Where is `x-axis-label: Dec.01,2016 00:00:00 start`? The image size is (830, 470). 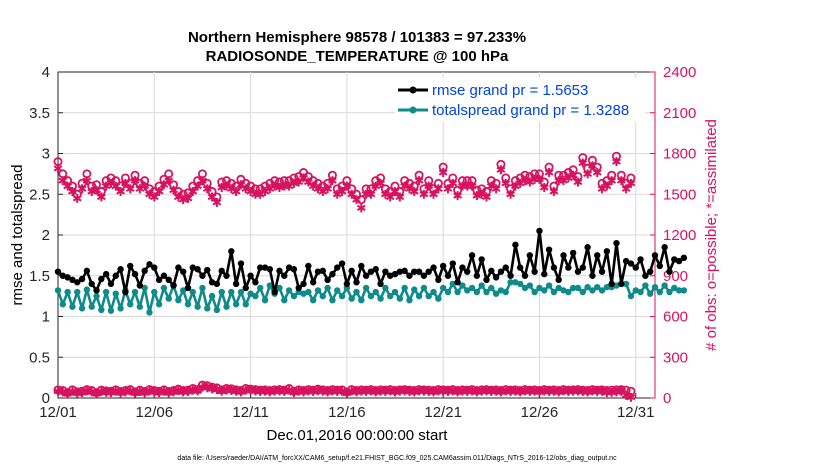 x-axis-label: Dec.01,2016 00:00:00 start is located at coordinates (358, 435).